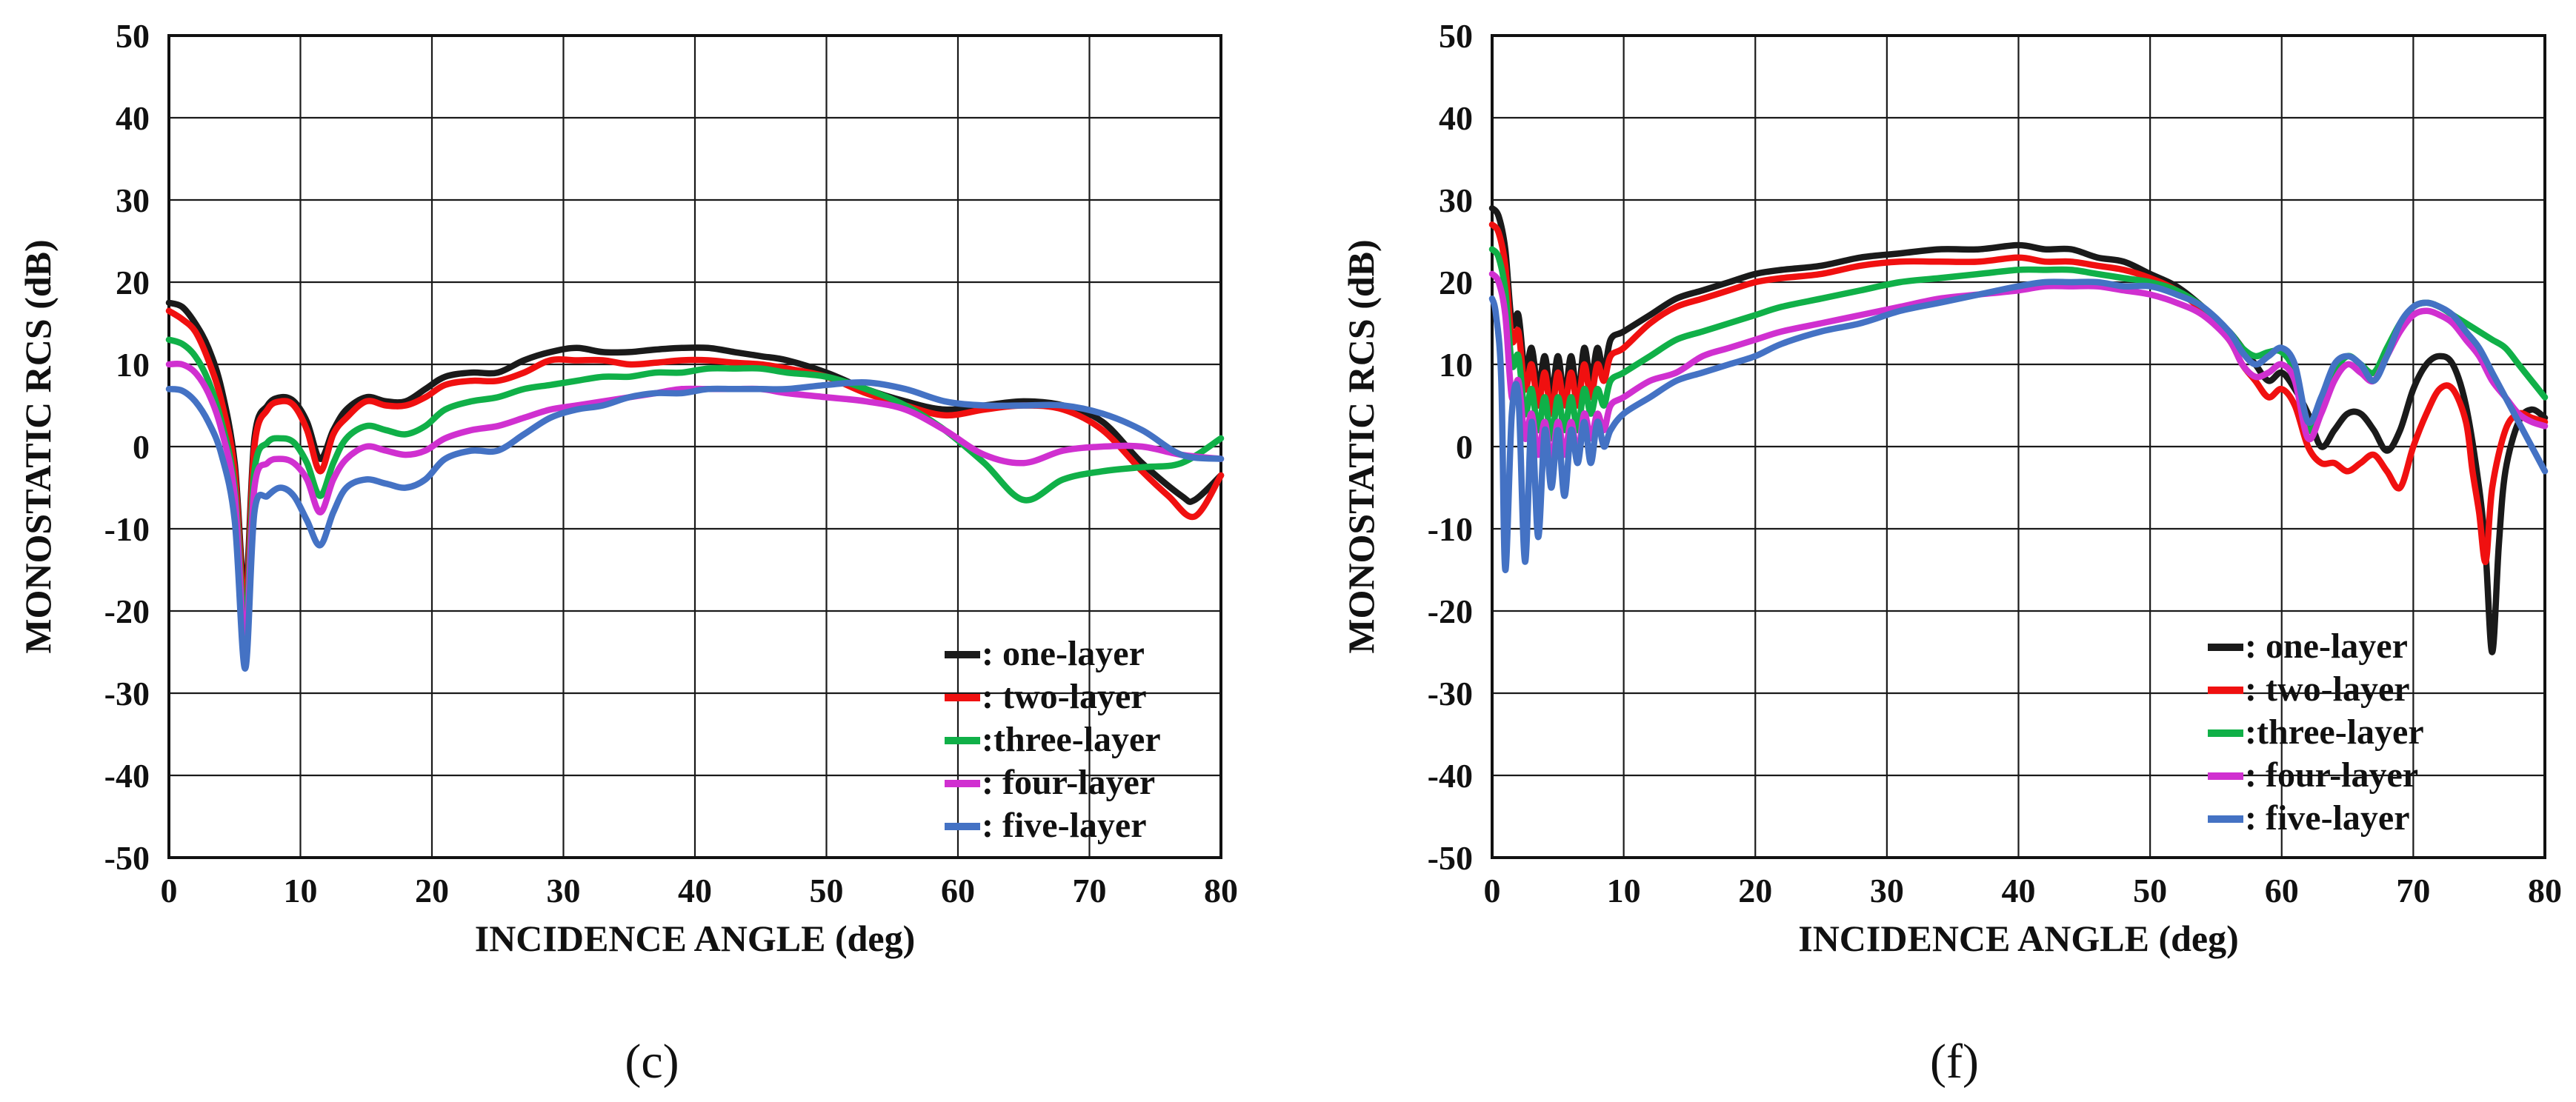 This screenshot has height=1102, width=2576. Describe the element at coordinates (652, 1062) in the screenshot. I see `panel-label: (c)` at that location.